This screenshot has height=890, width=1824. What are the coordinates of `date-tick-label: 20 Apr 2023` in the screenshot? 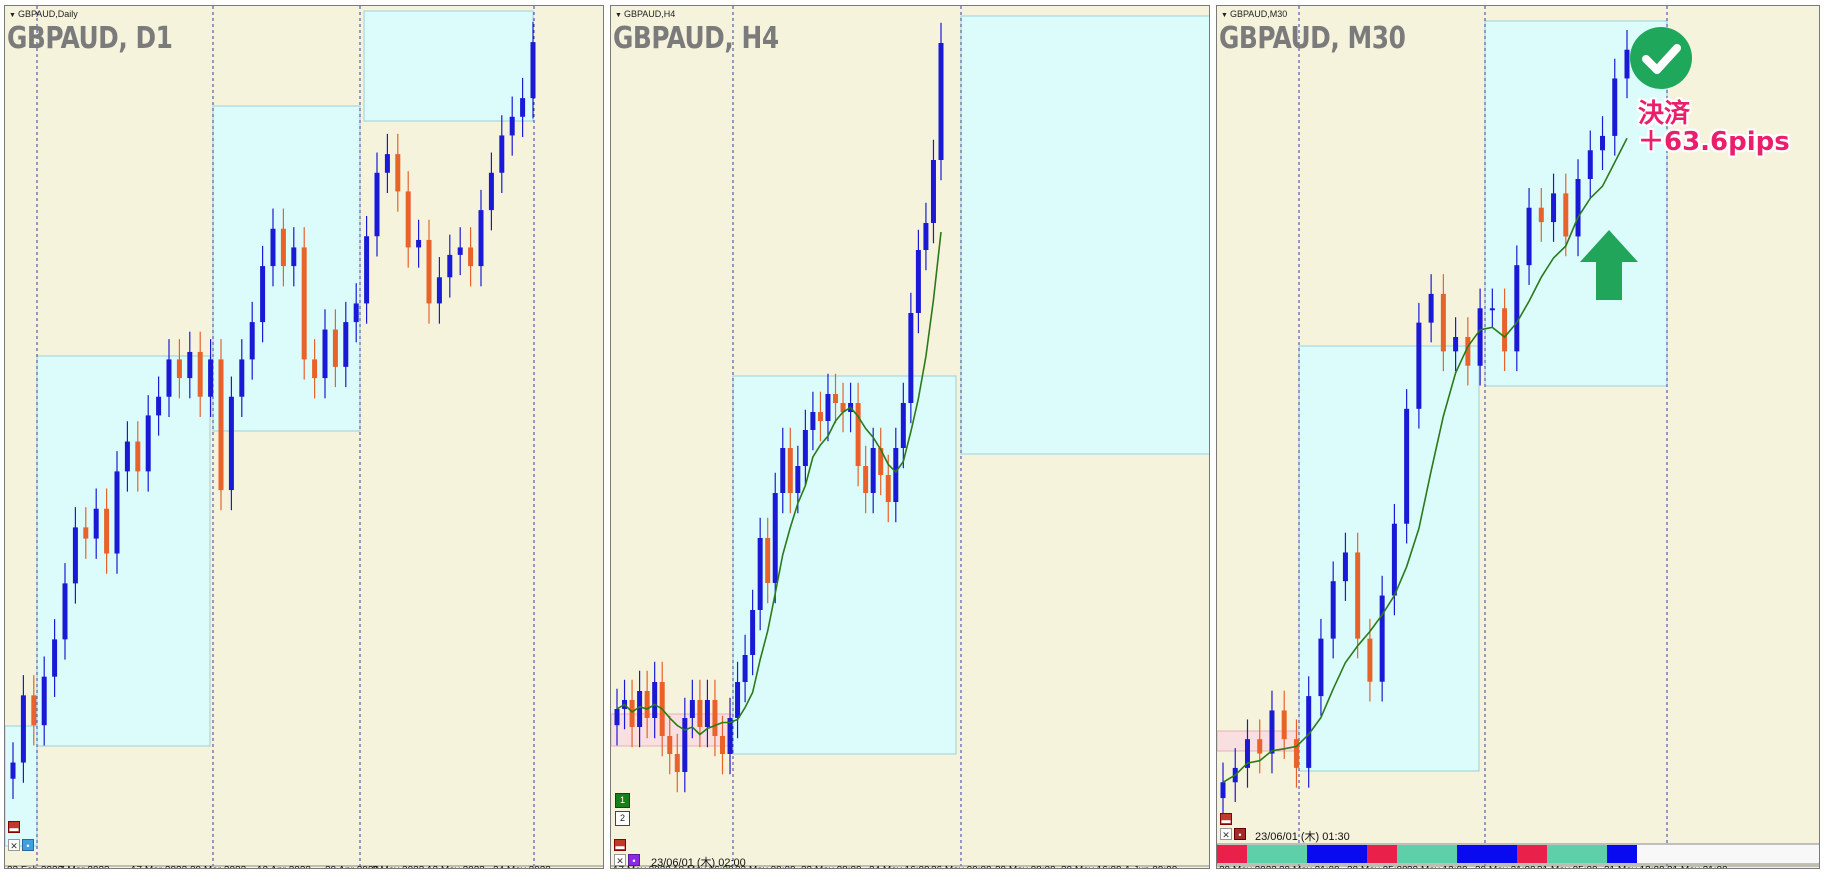 It's located at (352, 867).